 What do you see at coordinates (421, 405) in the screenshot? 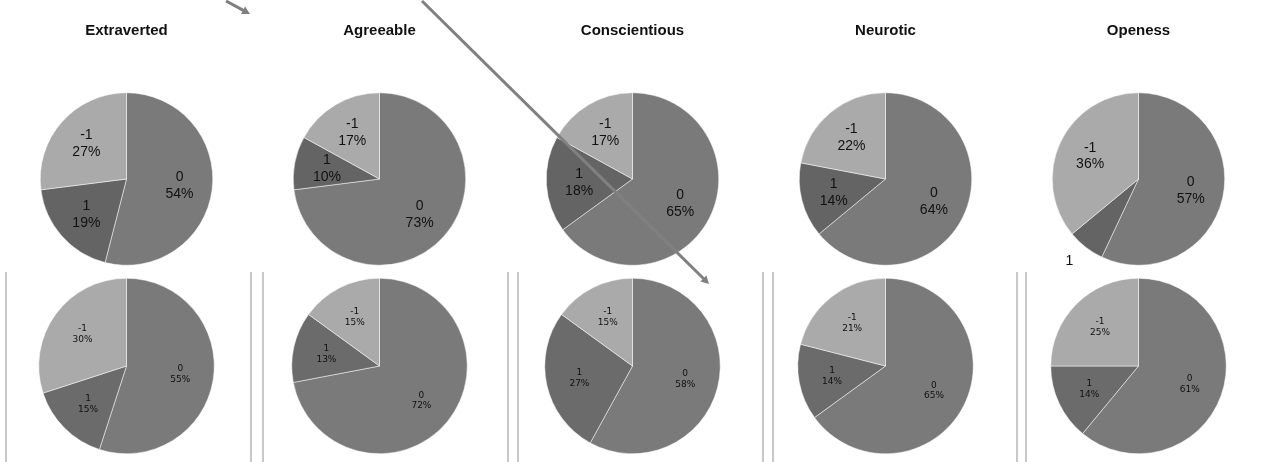
I see `data-label: 72%` at bounding box center [421, 405].